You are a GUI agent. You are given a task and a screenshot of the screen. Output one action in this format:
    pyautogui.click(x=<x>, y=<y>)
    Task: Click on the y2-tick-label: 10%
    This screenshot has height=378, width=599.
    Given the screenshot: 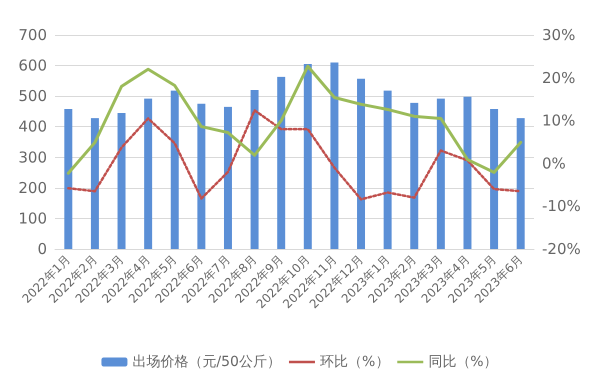 What is the action you would take?
    pyautogui.click(x=559, y=121)
    